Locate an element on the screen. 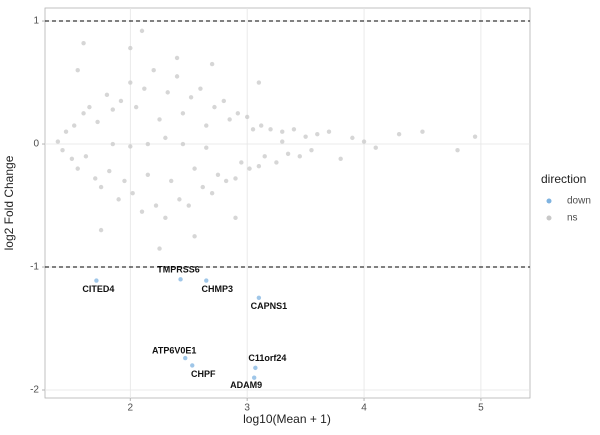 This screenshot has width=600, height=435. y-axis-title: log2 Fold Change is located at coordinates (9, 202).